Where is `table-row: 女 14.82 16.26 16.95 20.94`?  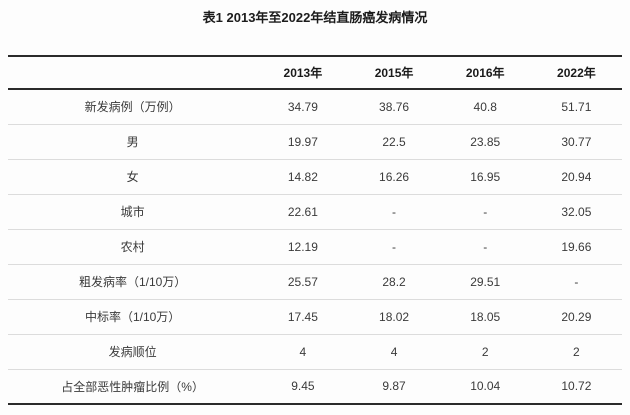
table-row: 女 14.82 16.26 16.95 20.94 is located at coordinates (315, 176).